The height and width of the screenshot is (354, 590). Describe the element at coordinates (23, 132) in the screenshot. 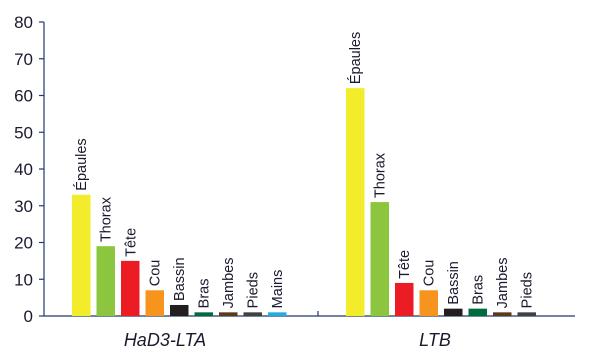

I see `y-tick-label: 50` at that location.